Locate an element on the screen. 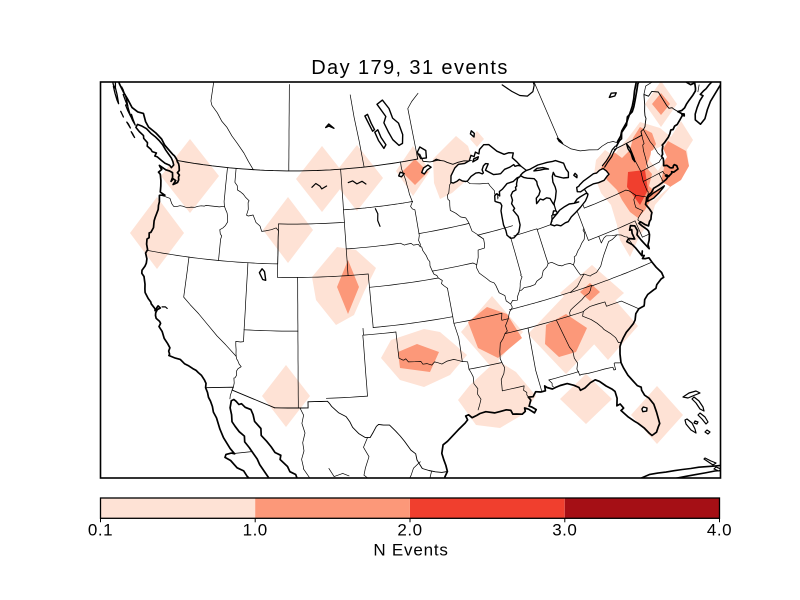  svg-text: 3.0 is located at coordinates (564, 530).